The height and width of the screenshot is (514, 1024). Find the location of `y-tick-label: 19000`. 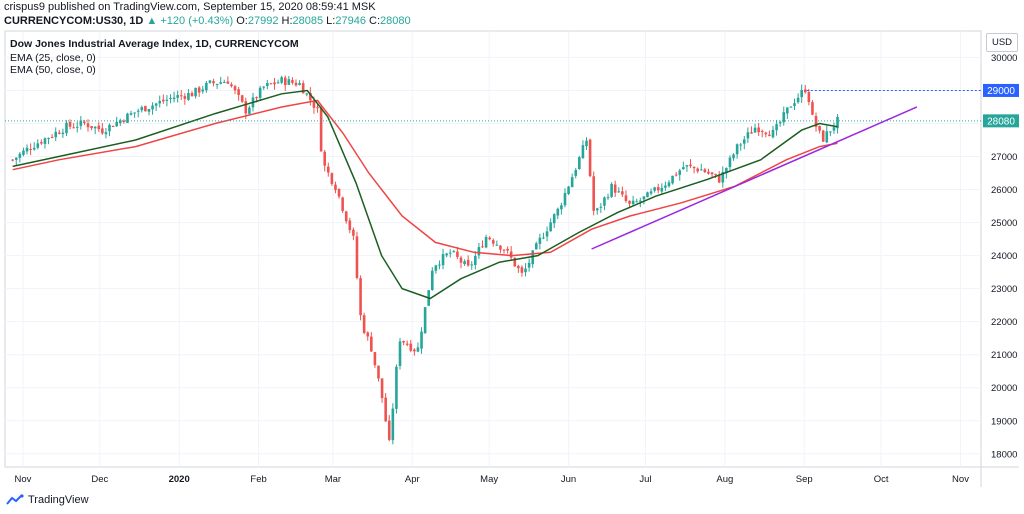

y-tick-label: 19000 is located at coordinates (1004, 421).